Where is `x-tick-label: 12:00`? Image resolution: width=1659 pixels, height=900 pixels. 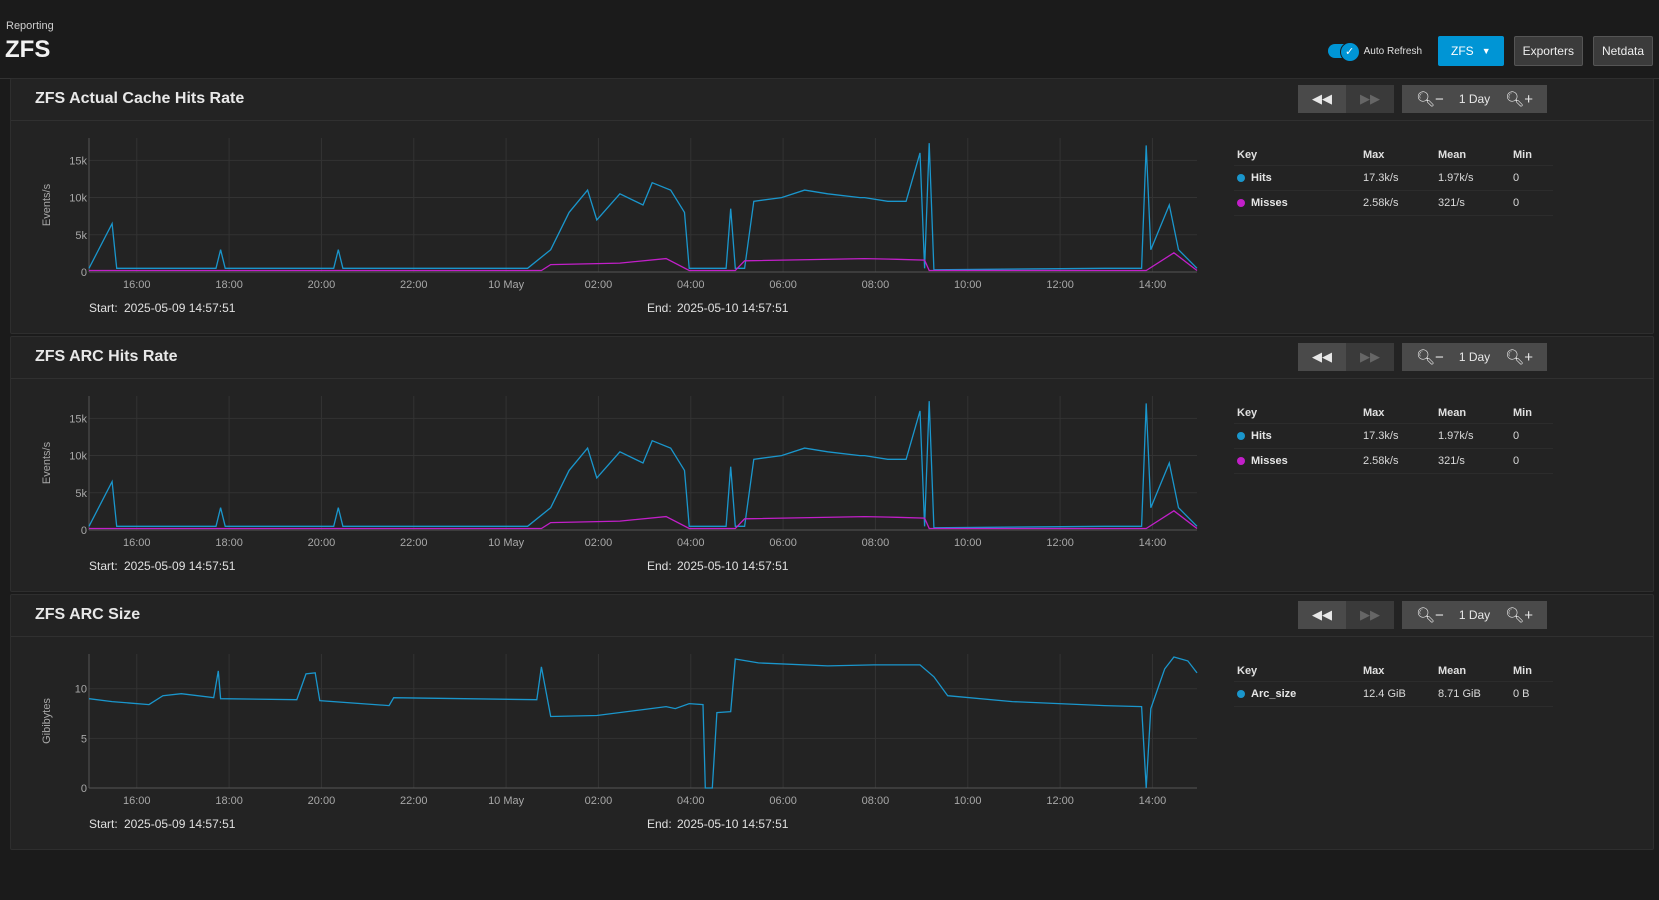 x-tick-label: 12:00 is located at coordinates (1060, 543).